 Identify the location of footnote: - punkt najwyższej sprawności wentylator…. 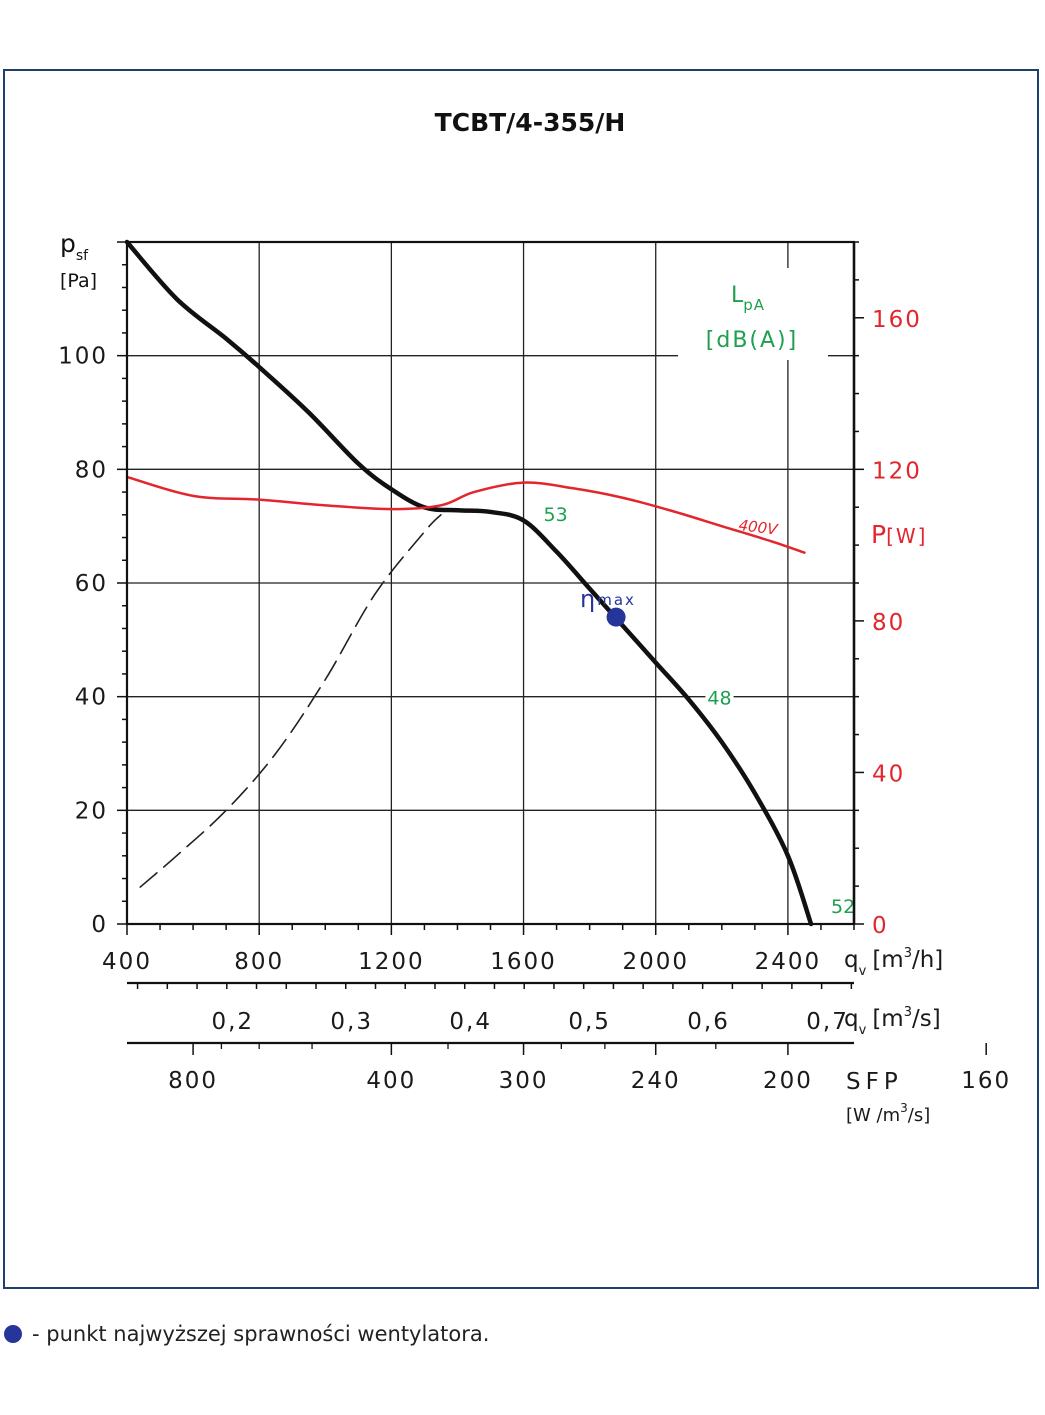
(246, 1334).